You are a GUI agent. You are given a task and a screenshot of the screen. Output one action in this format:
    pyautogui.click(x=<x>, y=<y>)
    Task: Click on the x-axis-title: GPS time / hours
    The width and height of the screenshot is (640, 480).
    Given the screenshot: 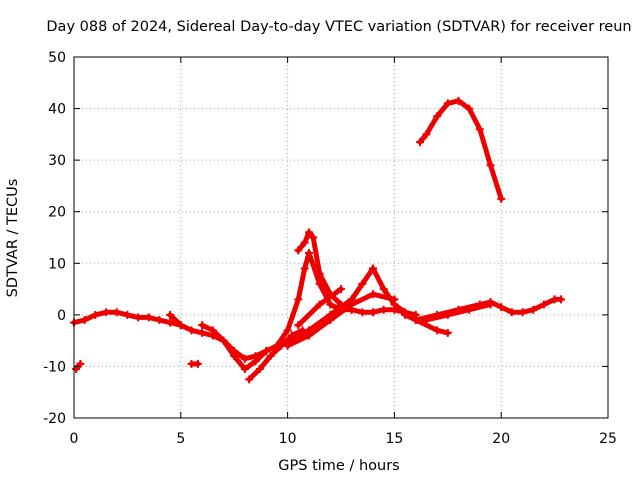 What is the action you would take?
    pyautogui.click(x=338, y=466)
    